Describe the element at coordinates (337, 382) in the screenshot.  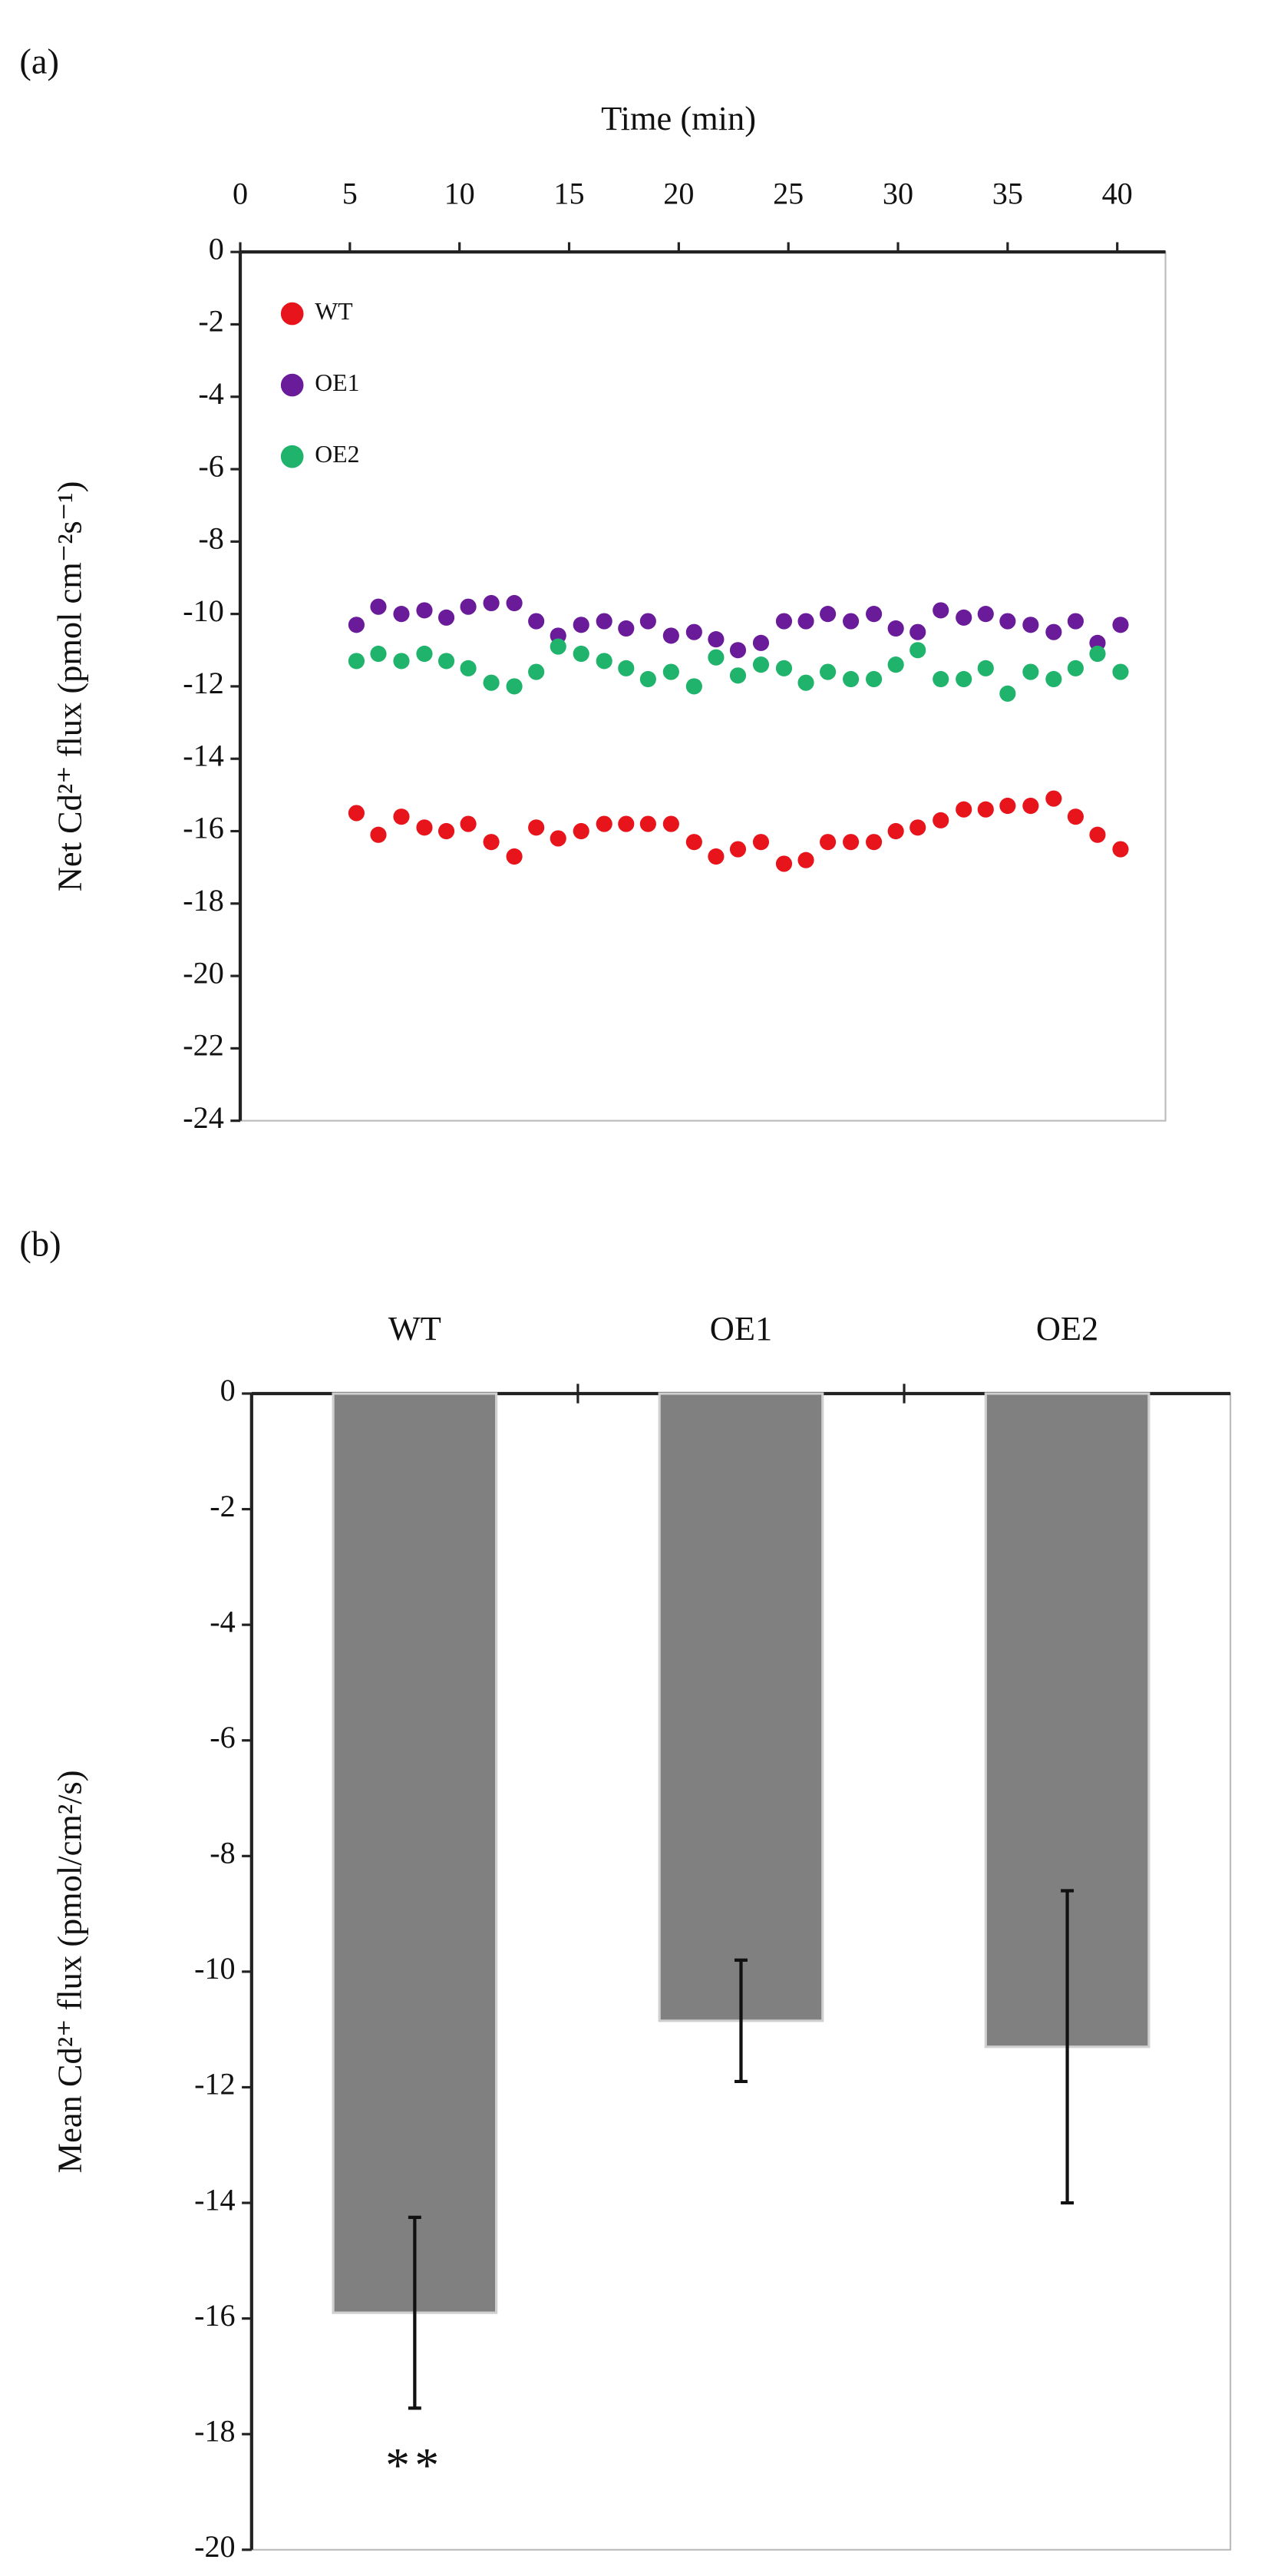
I see `legend-label: OE1` at that location.